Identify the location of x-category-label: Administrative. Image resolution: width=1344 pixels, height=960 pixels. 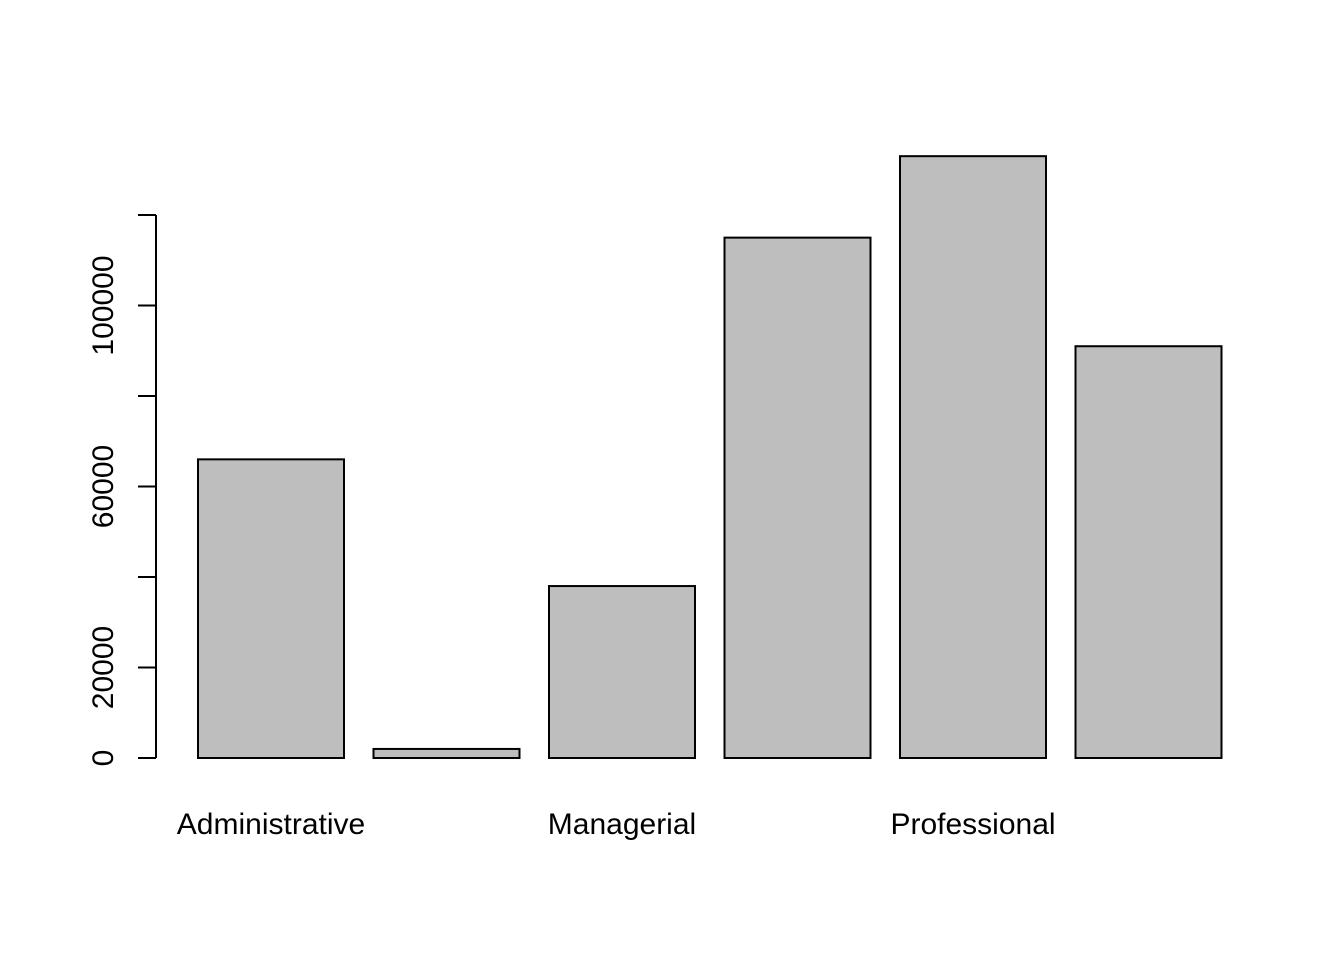
(271, 824).